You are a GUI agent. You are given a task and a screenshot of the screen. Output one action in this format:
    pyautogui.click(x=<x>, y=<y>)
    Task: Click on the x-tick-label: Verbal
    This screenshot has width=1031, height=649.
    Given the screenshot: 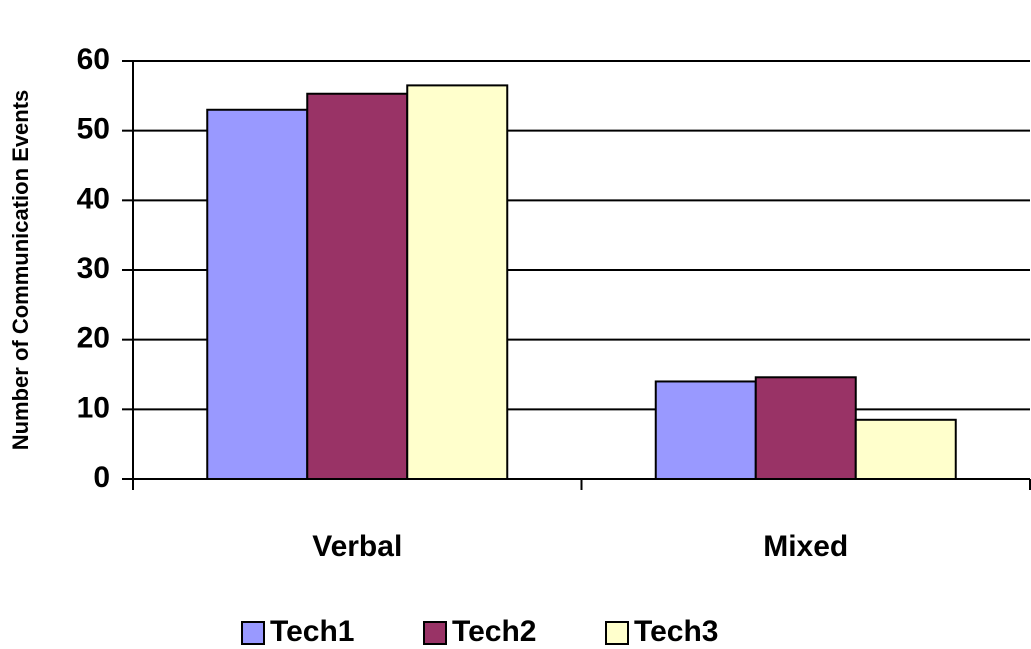 What is the action you would take?
    pyautogui.click(x=357, y=546)
    